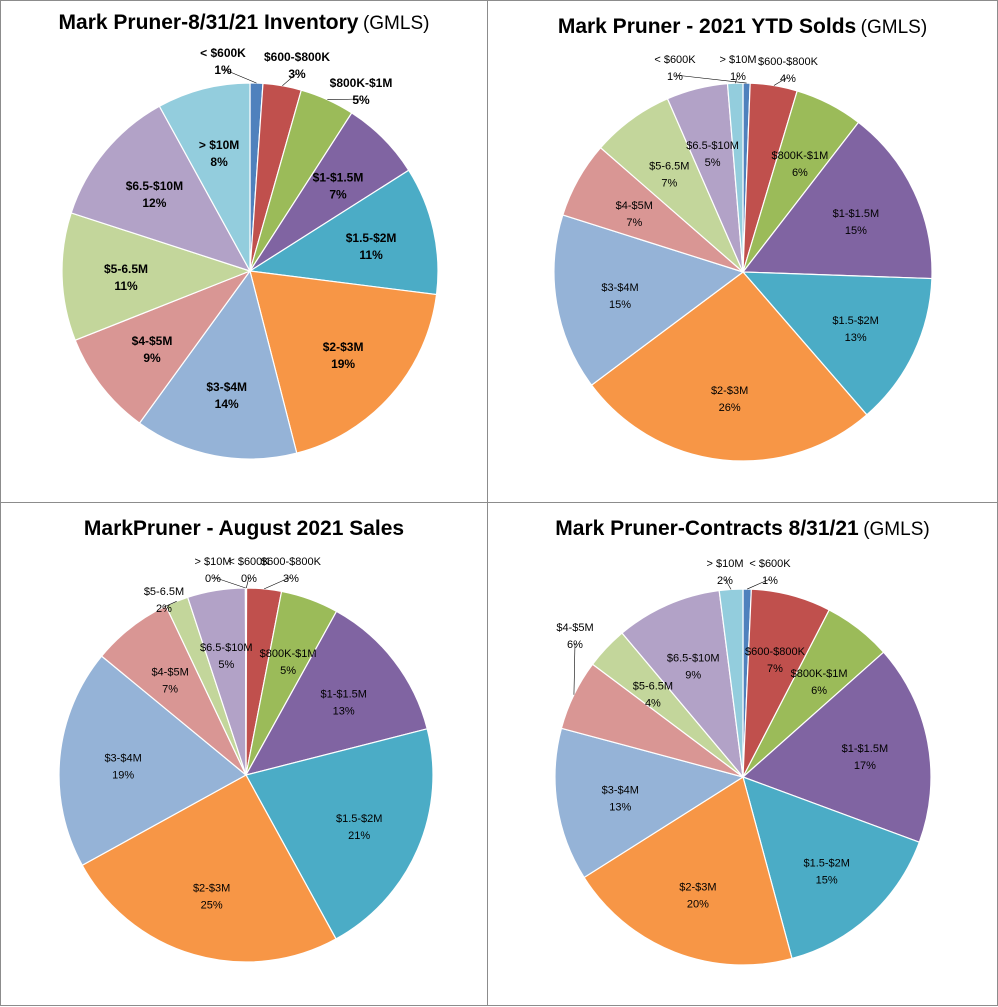  I want to click on slice-percent-600-800k: 4%, so click(788, 79).